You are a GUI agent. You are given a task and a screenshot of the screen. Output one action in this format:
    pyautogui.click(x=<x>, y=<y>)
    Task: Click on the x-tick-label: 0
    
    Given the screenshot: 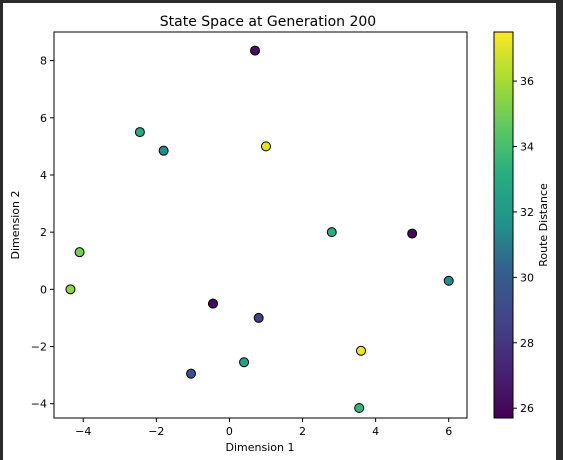 What is the action you would take?
    pyautogui.click(x=229, y=431)
    